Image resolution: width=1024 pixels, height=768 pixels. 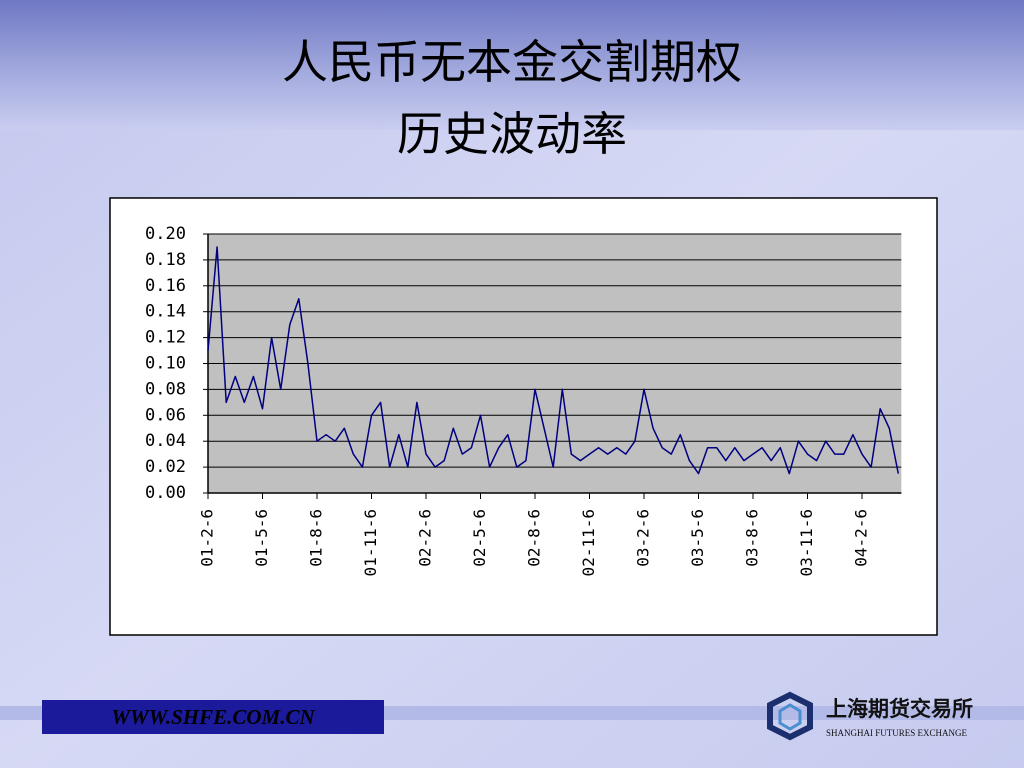 I want to click on y-tick-label: 0.16, so click(x=165, y=286).